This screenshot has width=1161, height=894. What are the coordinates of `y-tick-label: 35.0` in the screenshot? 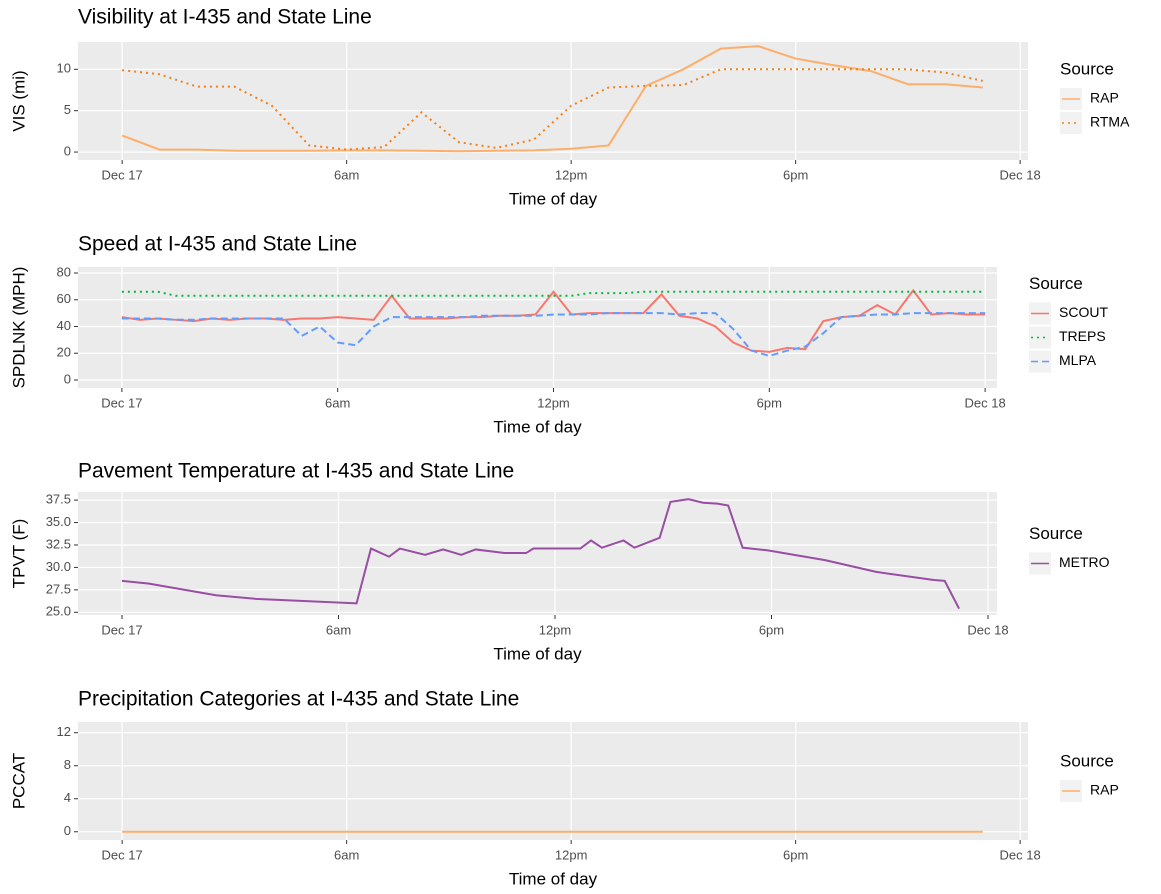 It's located at (58, 521).